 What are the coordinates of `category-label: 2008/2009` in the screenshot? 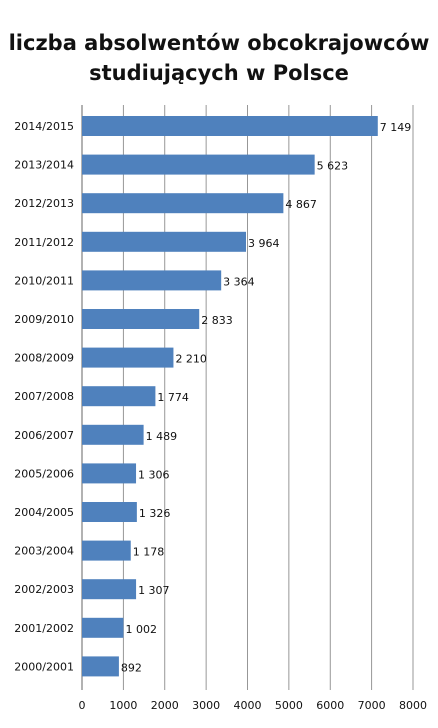 It's located at (44, 358).